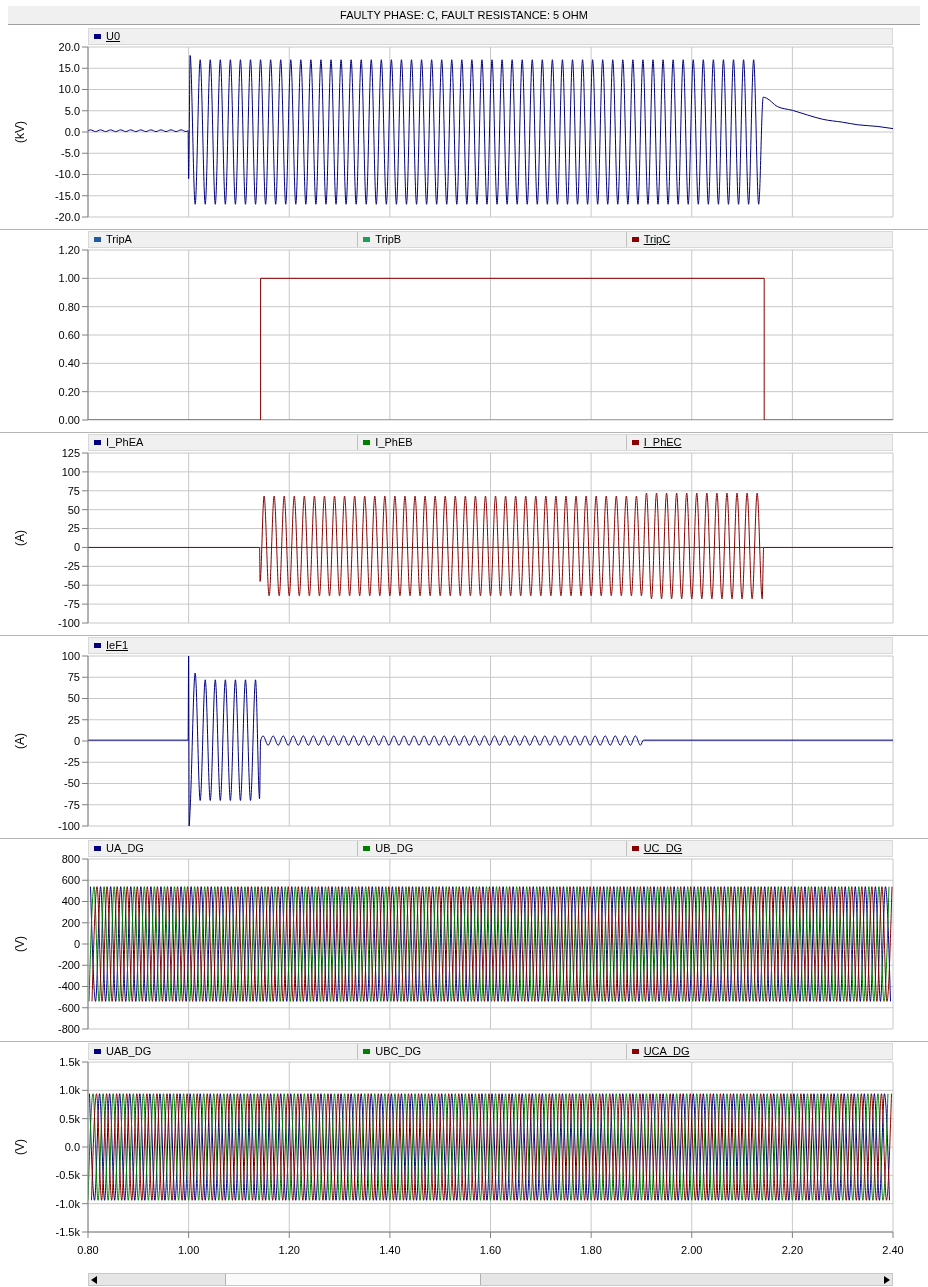  I want to click on y-tick-label: 800, so click(70, 858).